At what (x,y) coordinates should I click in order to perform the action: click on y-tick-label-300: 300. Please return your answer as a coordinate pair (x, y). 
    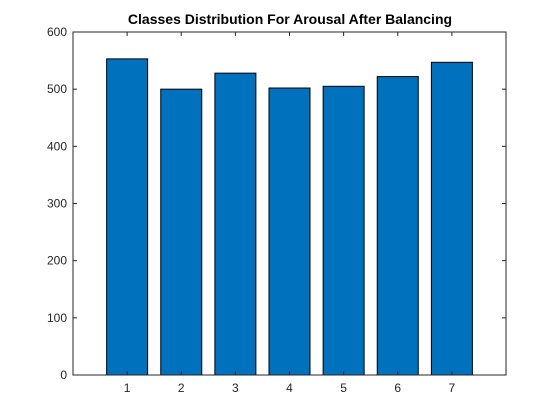
    Looking at the image, I should click on (57, 204).